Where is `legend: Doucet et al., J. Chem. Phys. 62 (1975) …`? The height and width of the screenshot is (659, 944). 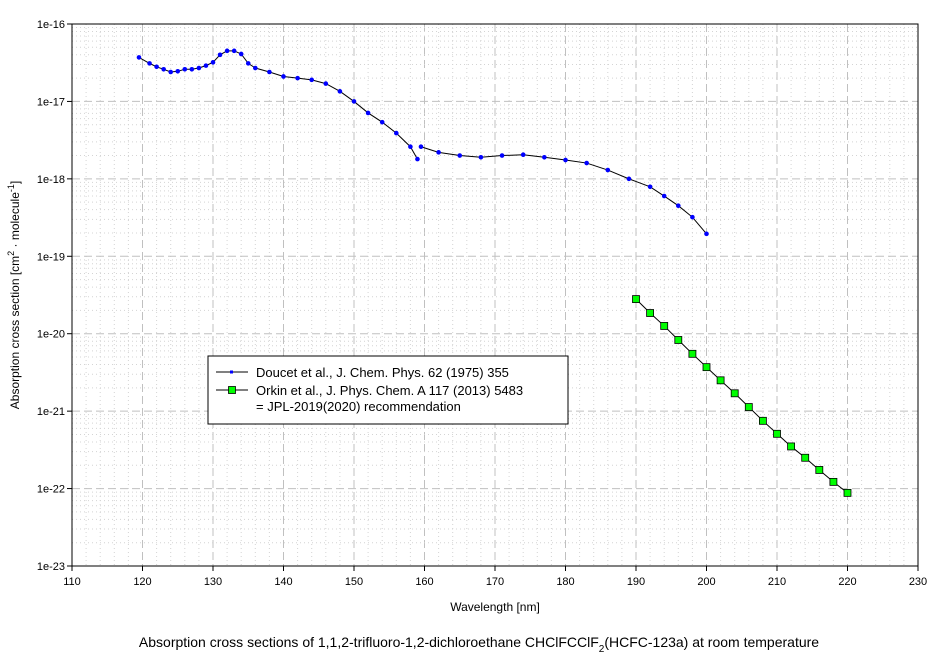 legend: Doucet et al., J. Chem. Phys. 62 (1975) … is located at coordinates (388, 390).